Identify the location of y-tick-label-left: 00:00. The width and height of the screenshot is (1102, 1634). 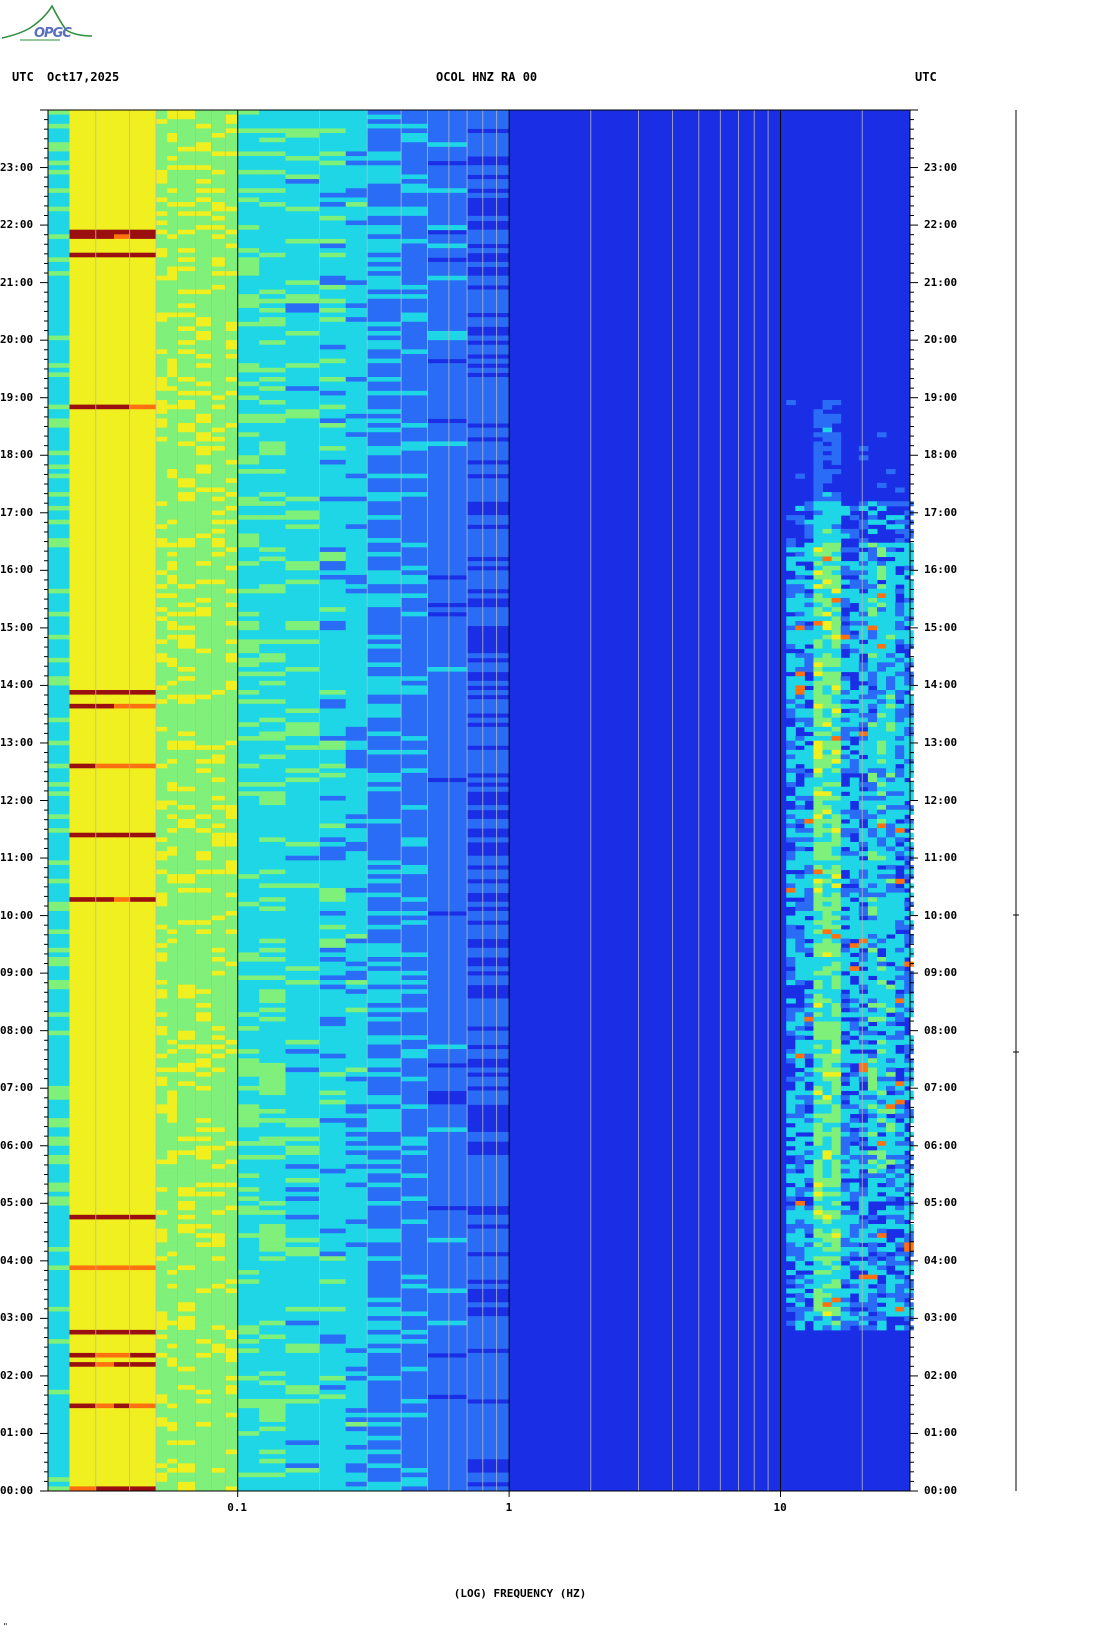
(17, 1490).